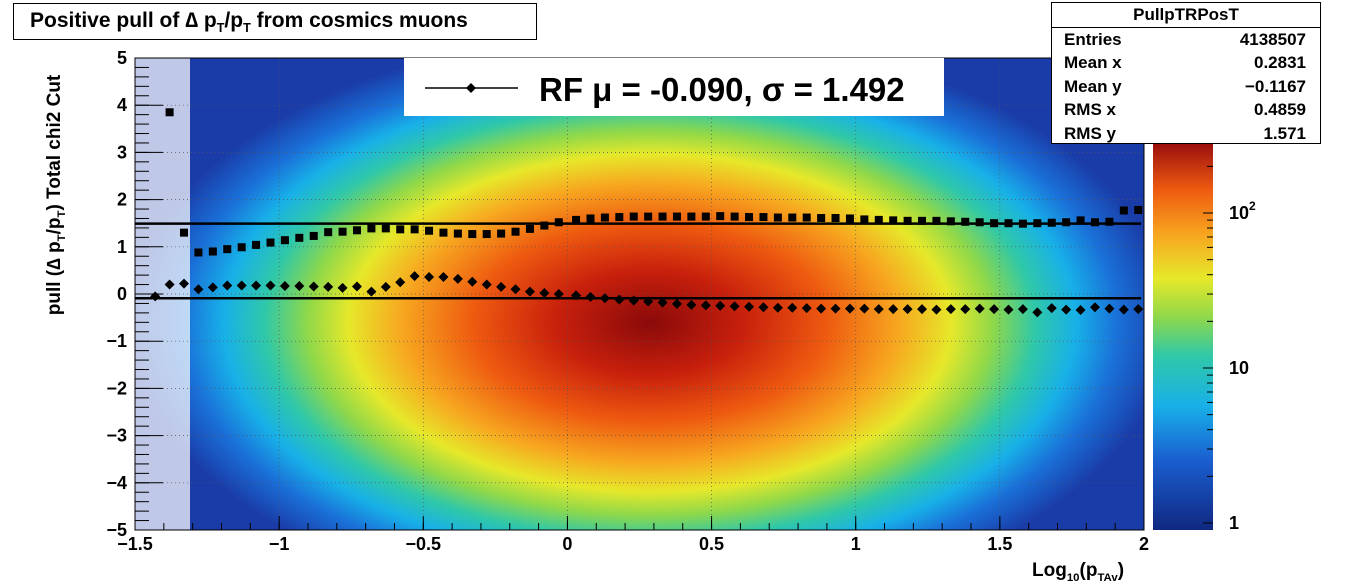 The image size is (1348, 588). What do you see at coordinates (122, 247) in the screenshot?
I see `y-tick-label: 1` at bounding box center [122, 247].